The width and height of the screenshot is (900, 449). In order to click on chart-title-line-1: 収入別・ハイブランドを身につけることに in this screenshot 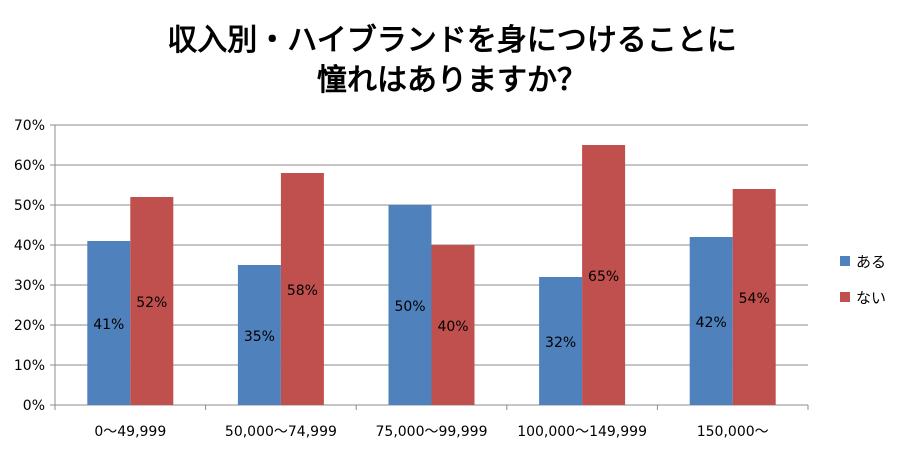, I will do `click(451, 40)`.